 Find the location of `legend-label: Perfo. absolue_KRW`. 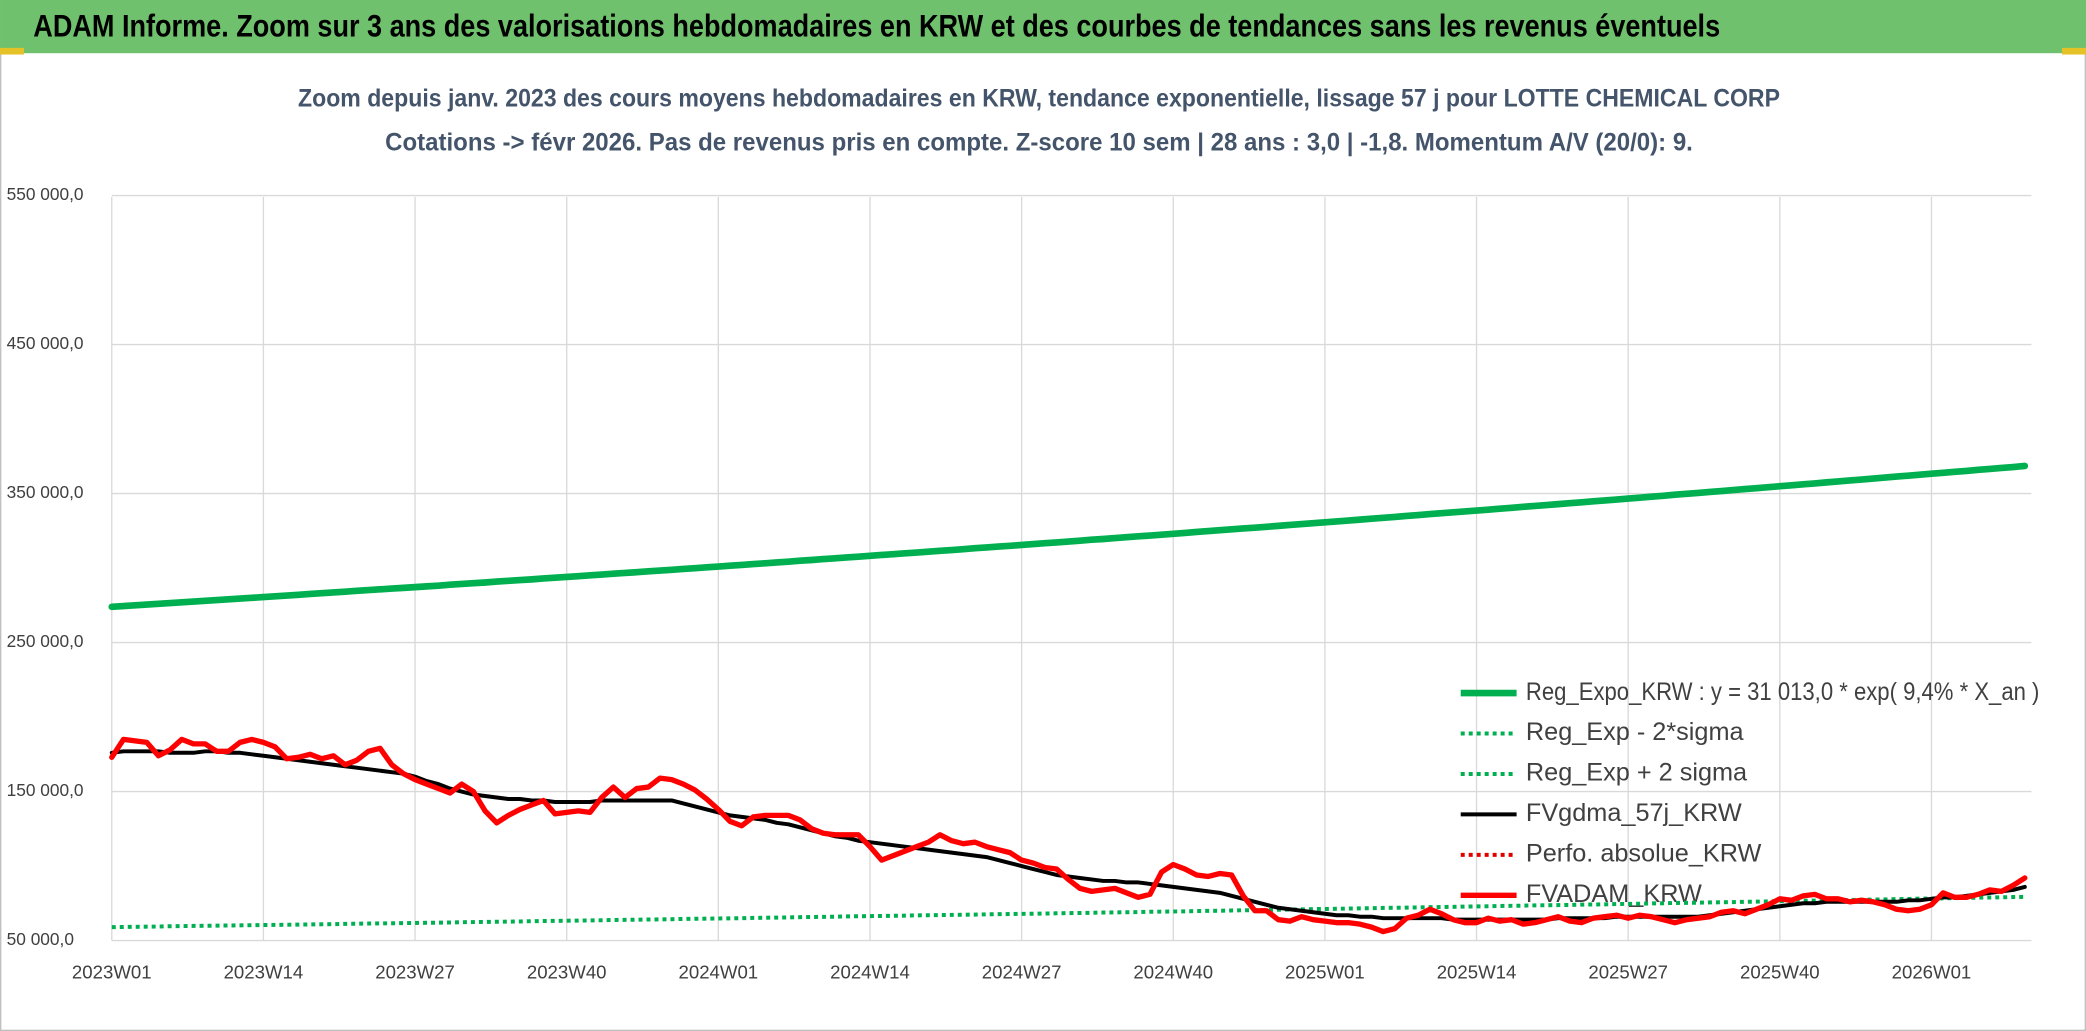

legend-label: Perfo. absolue_KRW is located at coordinates (1644, 854).